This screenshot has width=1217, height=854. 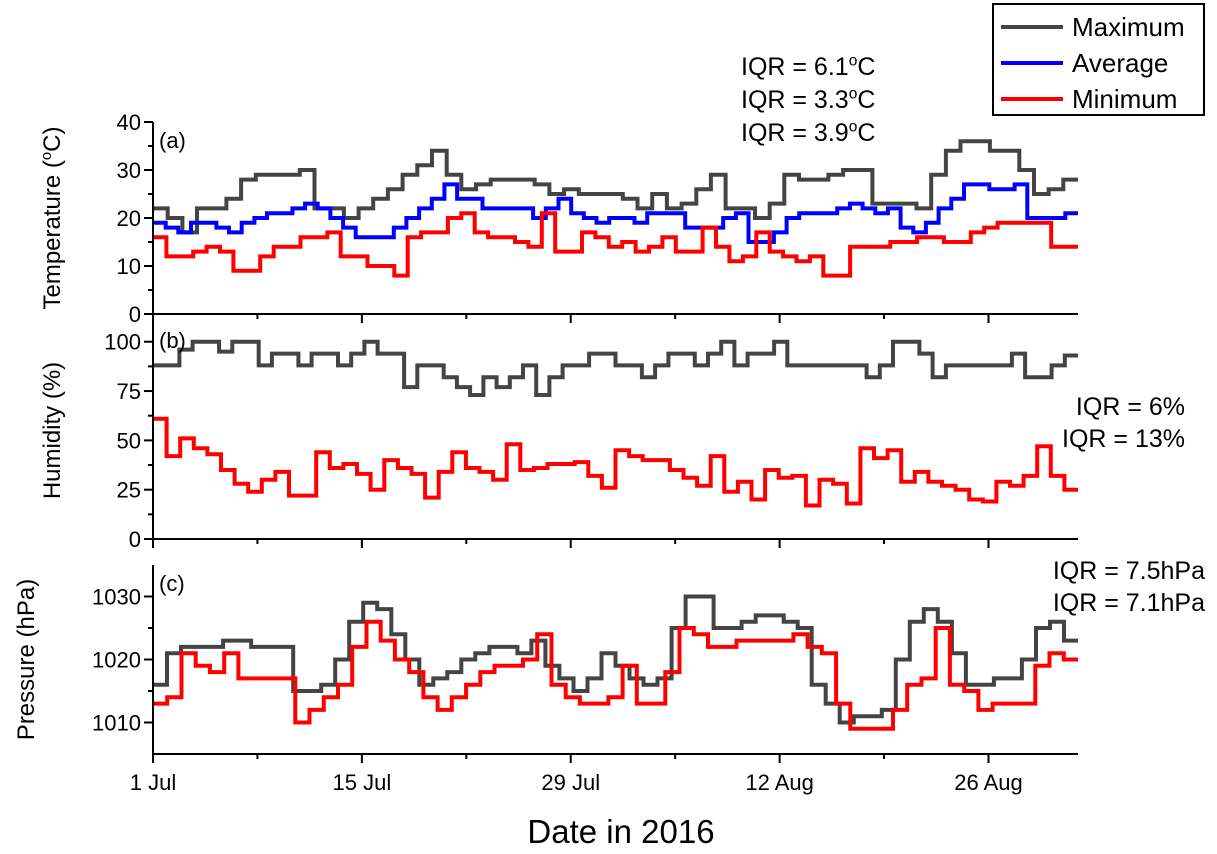 What do you see at coordinates (1129, 571) in the screenshot?
I see `iqr-annotation: IQR = 7.5hPa` at bounding box center [1129, 571].